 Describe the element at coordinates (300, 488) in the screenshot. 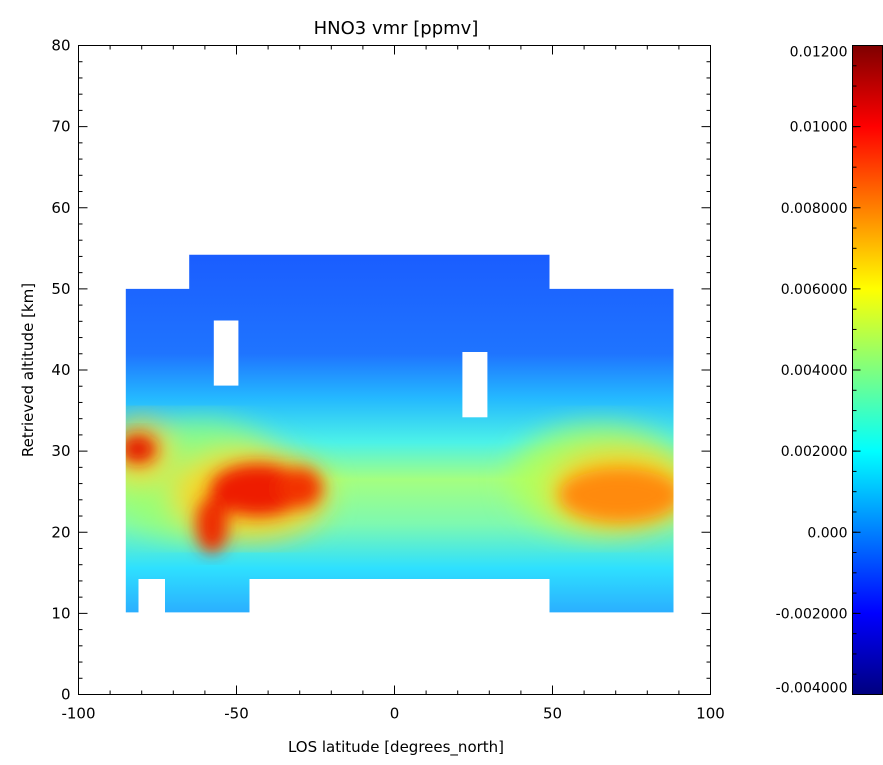

I see `heatmap-red-left-lobe` at that location.